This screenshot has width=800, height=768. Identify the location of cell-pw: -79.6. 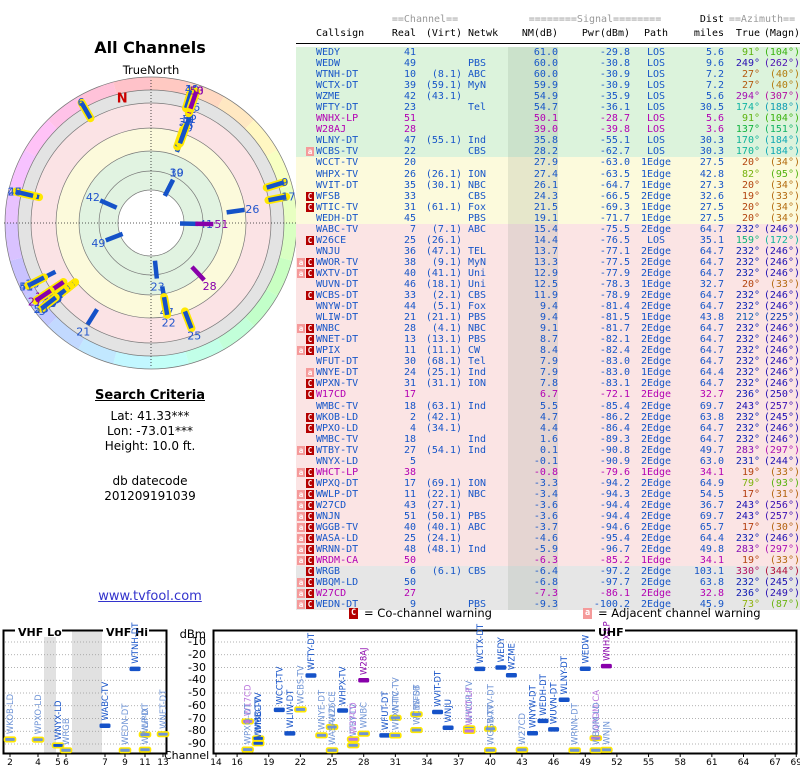
(614, 472).